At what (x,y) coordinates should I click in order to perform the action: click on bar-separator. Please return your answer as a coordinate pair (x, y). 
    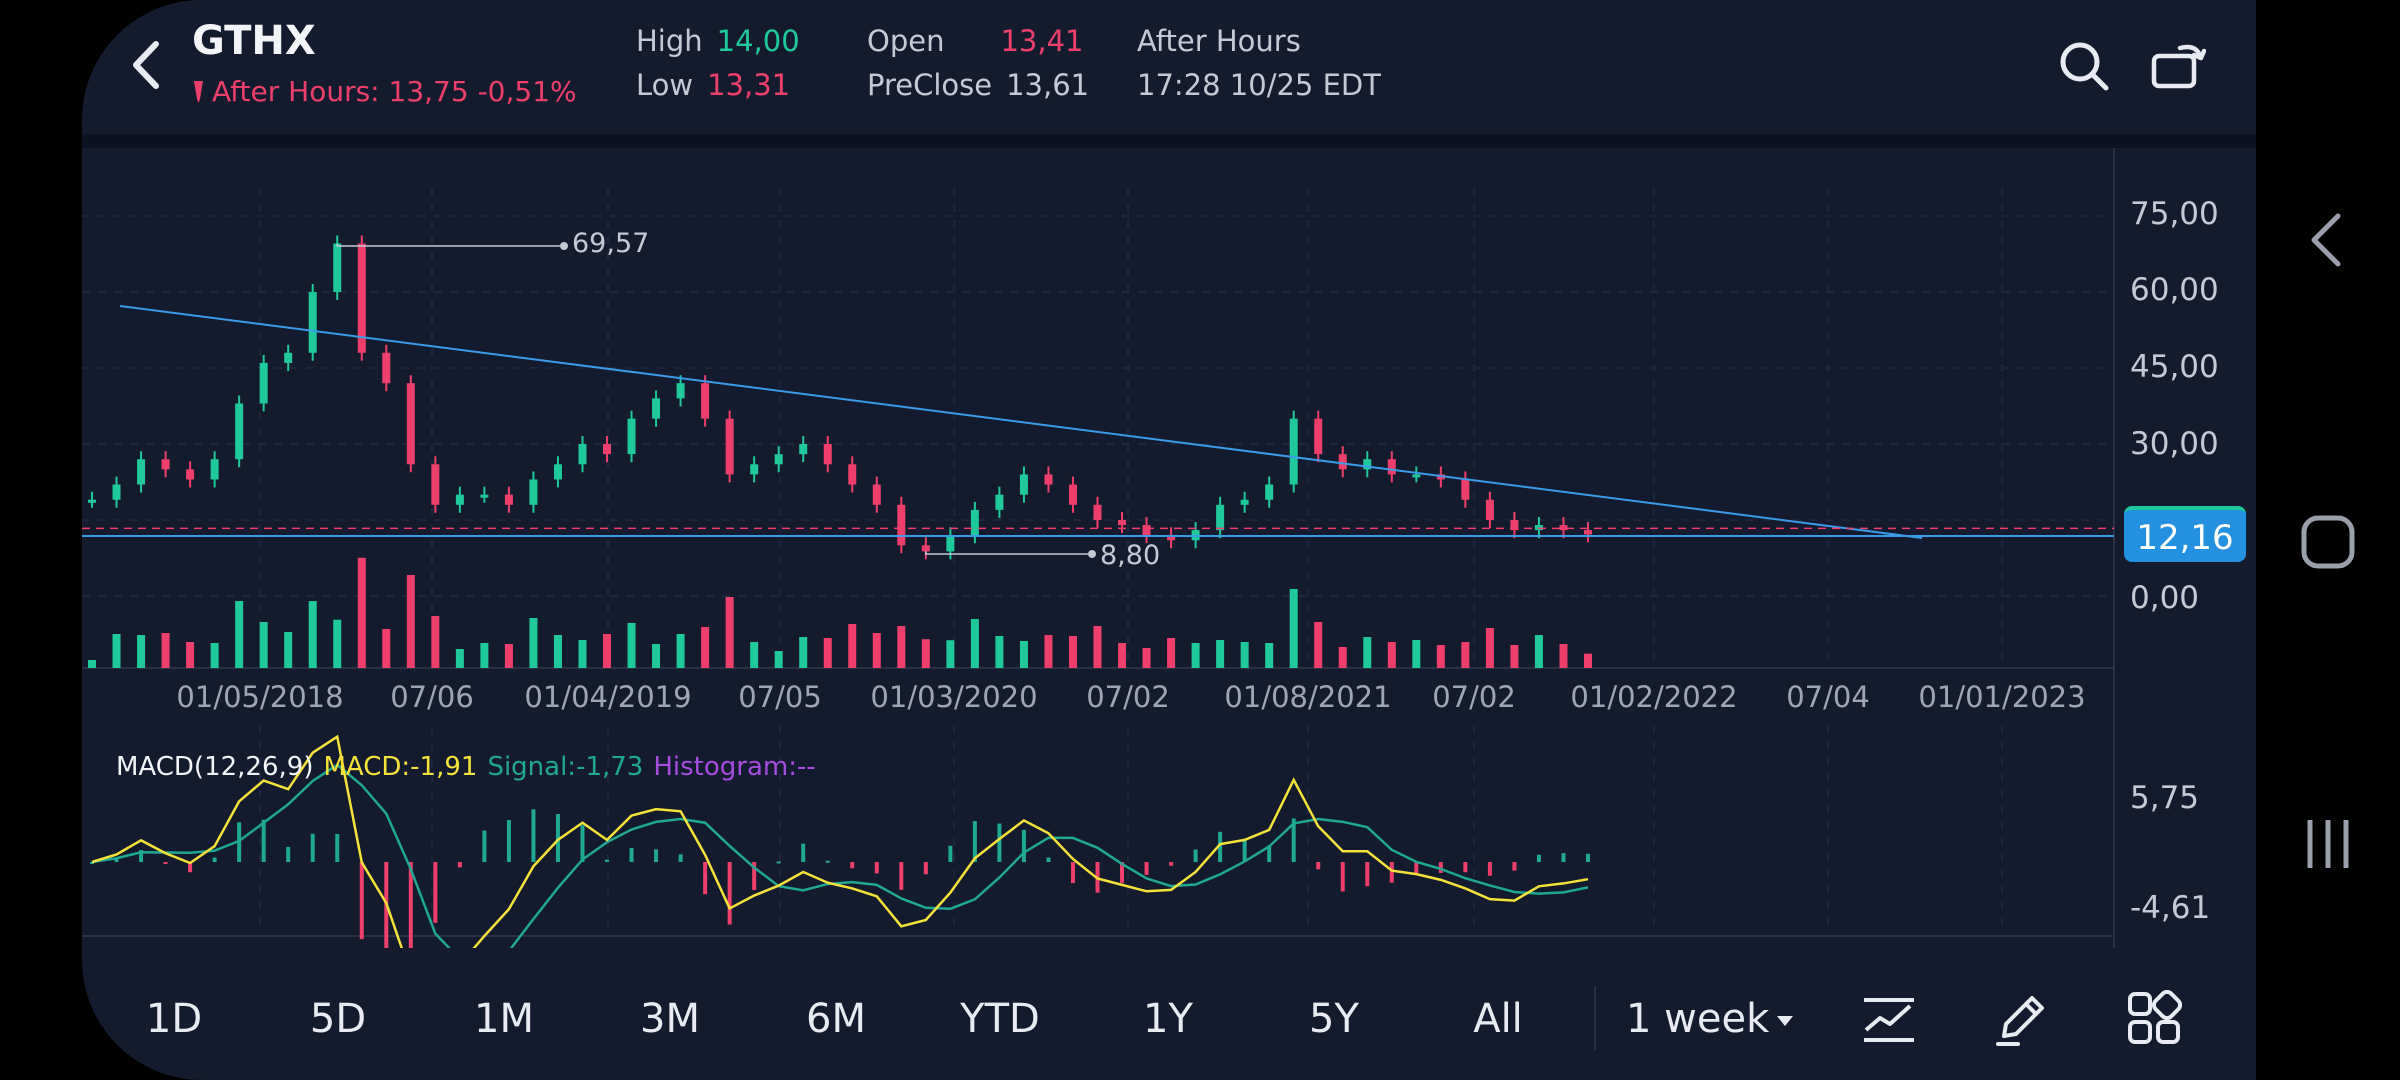
    Looking at the image, I should click on (1595, 1018).